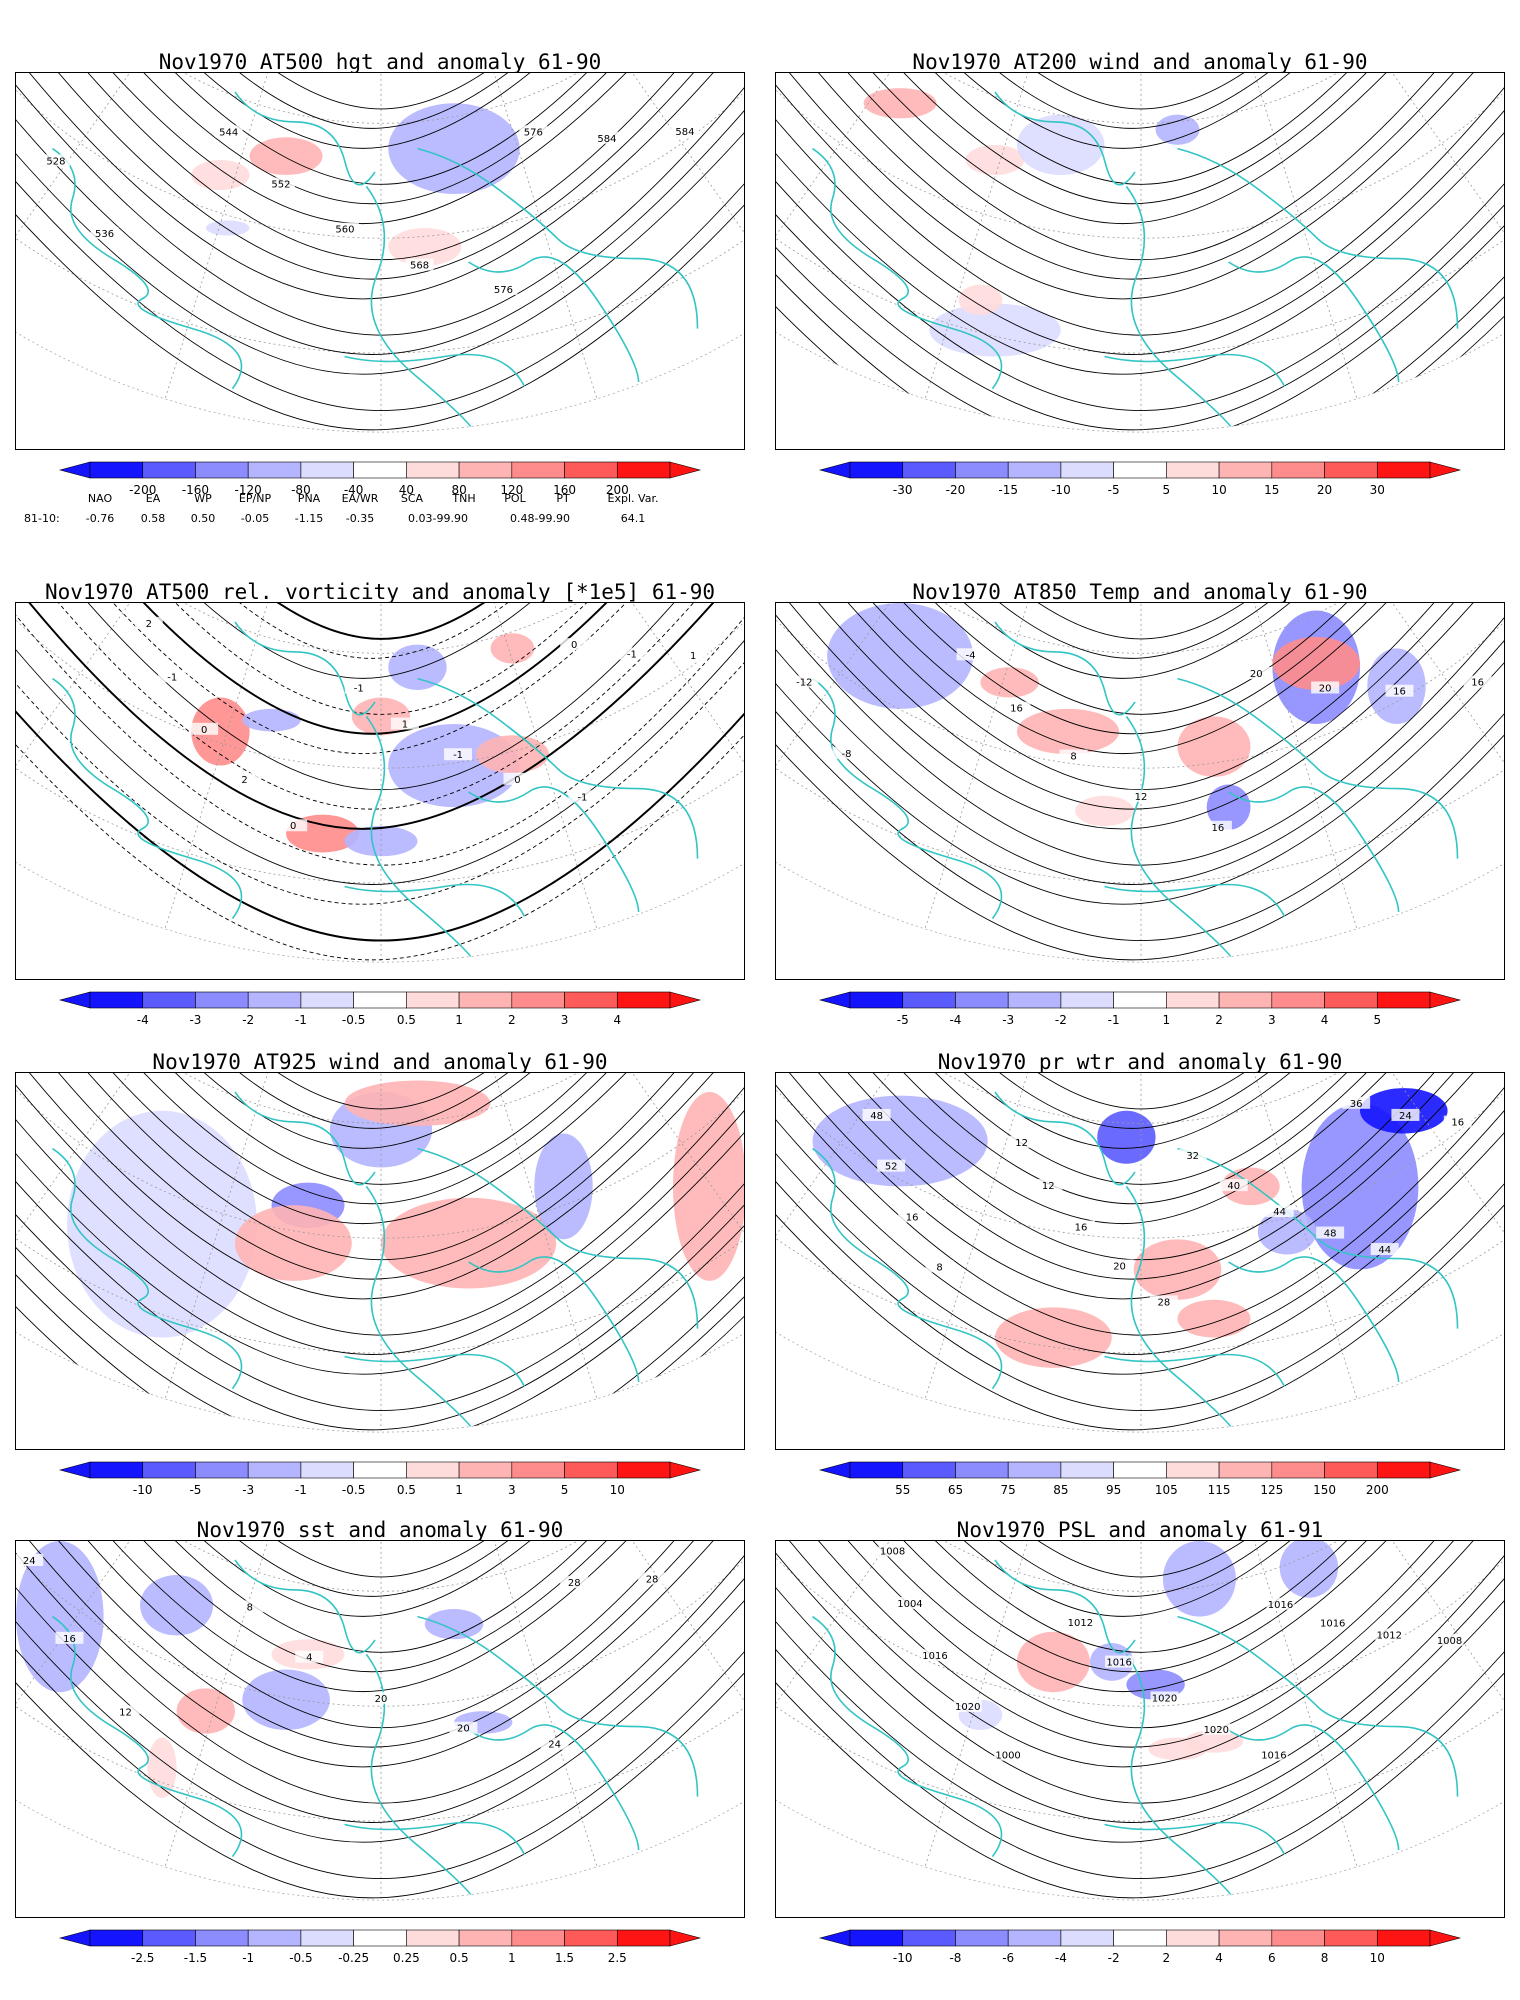 The width and height of the screenshot is (1520, 2000). What do you see at coordinates (1008, 1958) in the screenshot?
I see `colorbar-tick-label: -6` at bounding box center [1008, 1958].